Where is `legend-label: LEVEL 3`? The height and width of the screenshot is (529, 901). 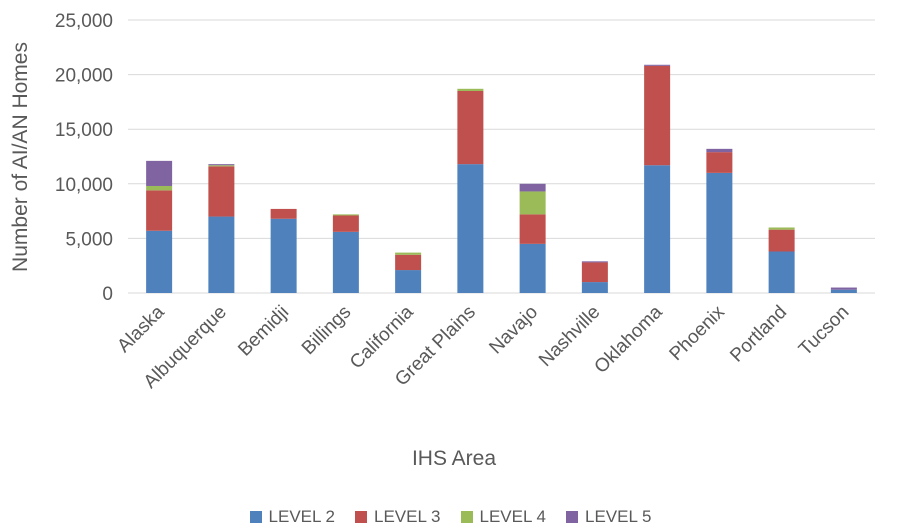 legend-label: LEVEL 3 is located at coordinates (407, 516).